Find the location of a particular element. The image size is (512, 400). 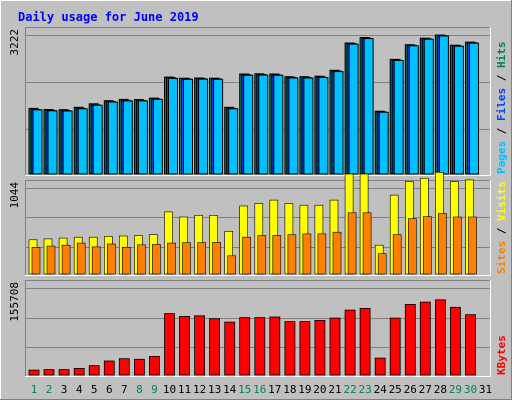

x-tick-label-day-13: 13 is located at coordinates (214, 389).